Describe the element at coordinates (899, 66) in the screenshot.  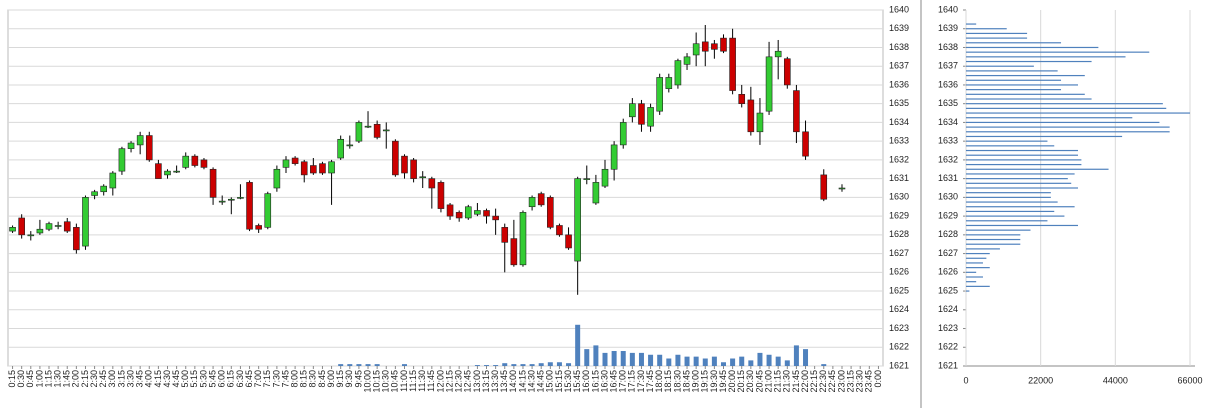
I see `y-tick-label: 1637` at that location.